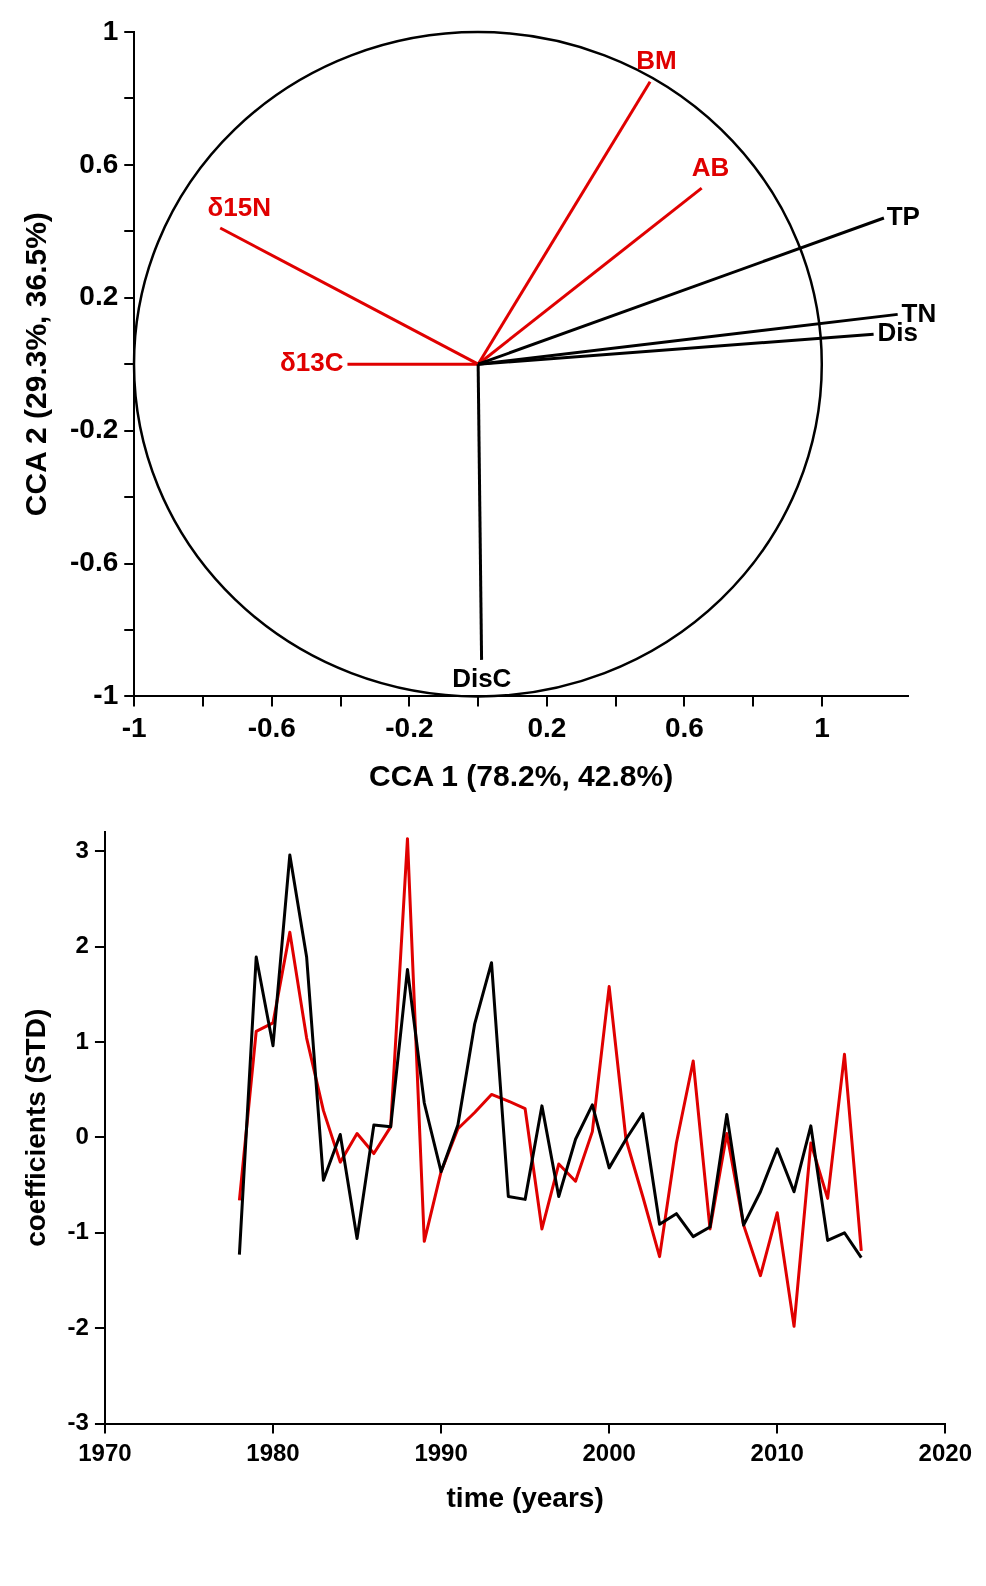  What do you see at coordinates (482, 677) in the screenshot?
I see `series-label: DisC` at bounding box center [482, 677].